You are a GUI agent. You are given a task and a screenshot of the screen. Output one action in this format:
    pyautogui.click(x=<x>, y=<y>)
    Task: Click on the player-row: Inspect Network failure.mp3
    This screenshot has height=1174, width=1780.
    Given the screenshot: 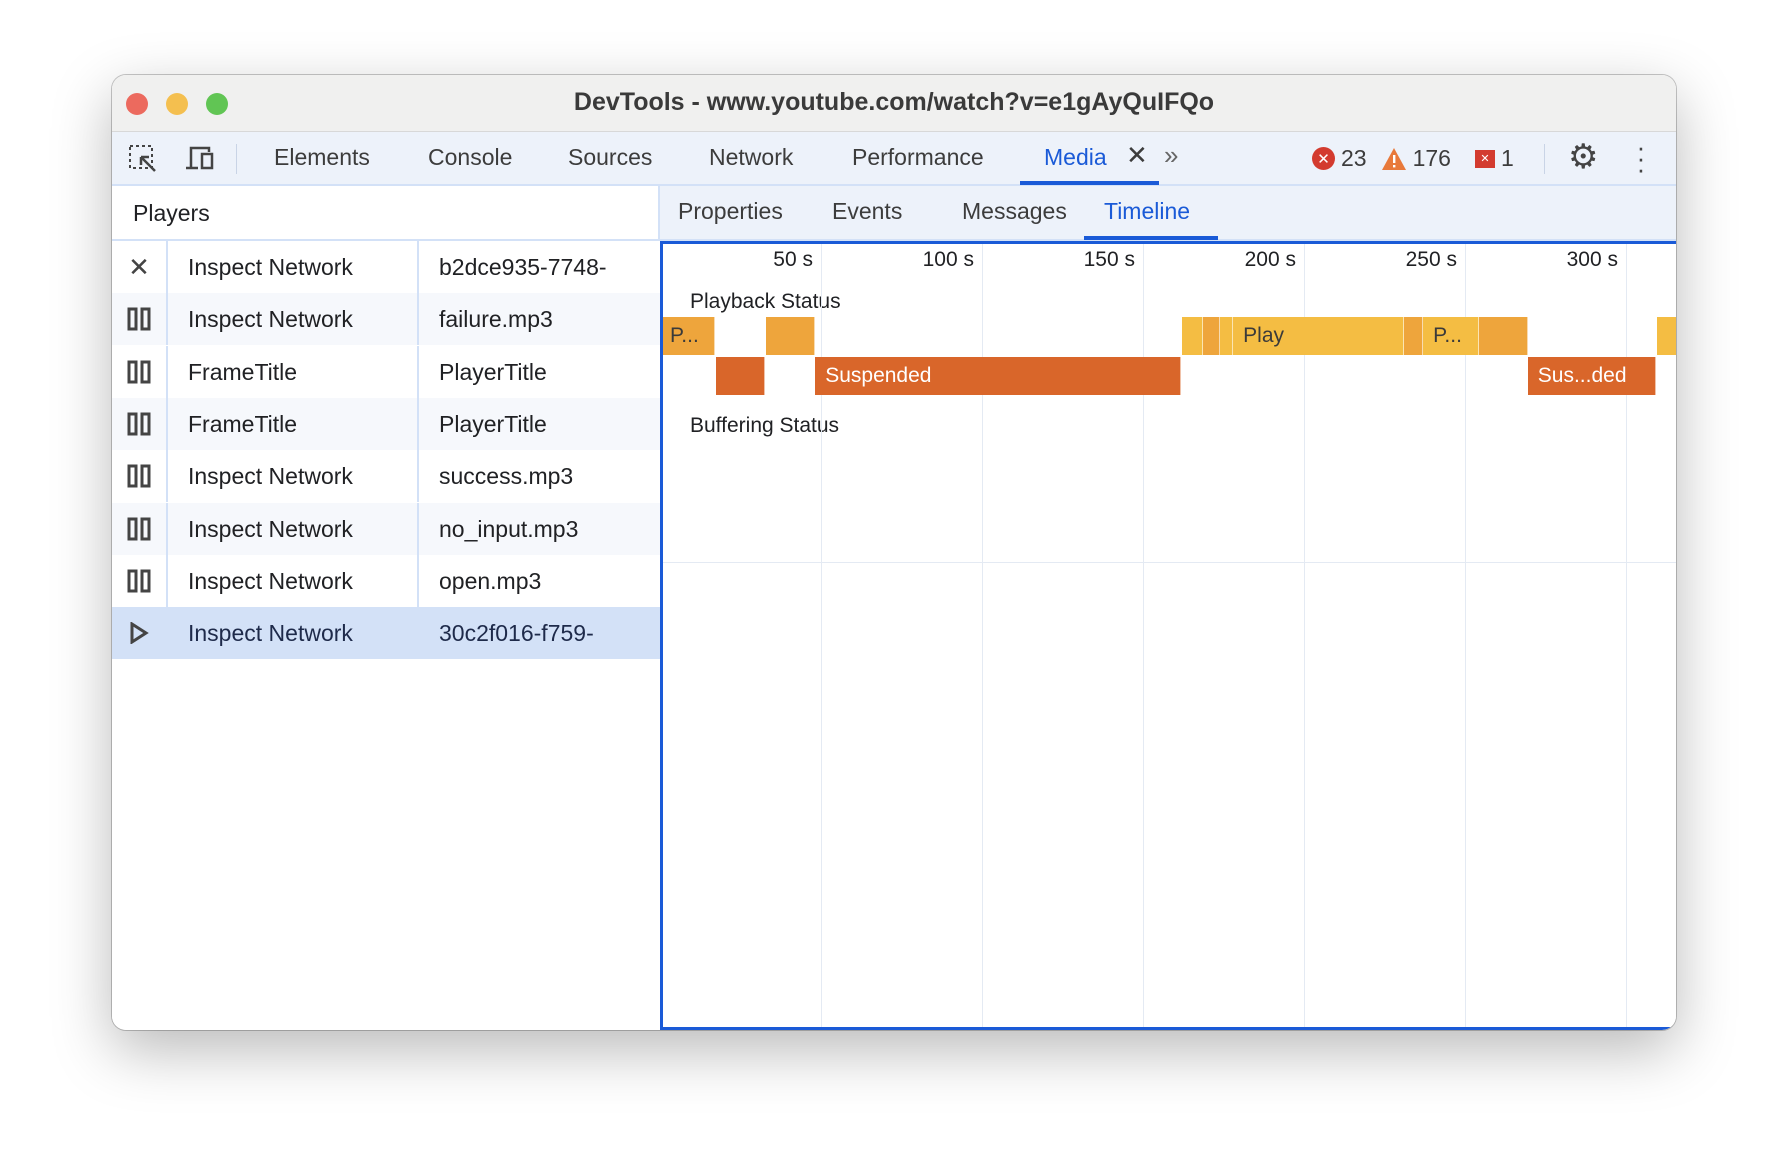 What is the action you would take?
    pyautogui.click(x=386, y=319)
    